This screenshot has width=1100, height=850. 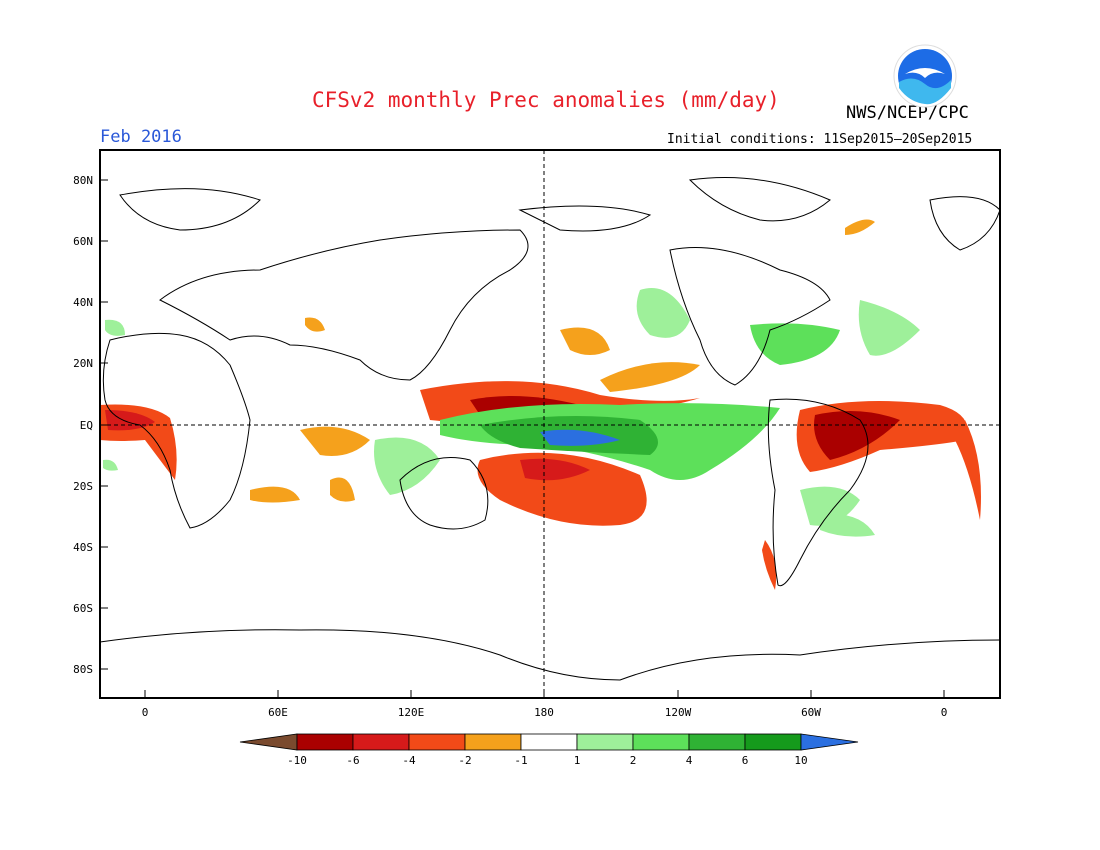 I want to click on lon-label: 120W, so click(x=678, y=712).